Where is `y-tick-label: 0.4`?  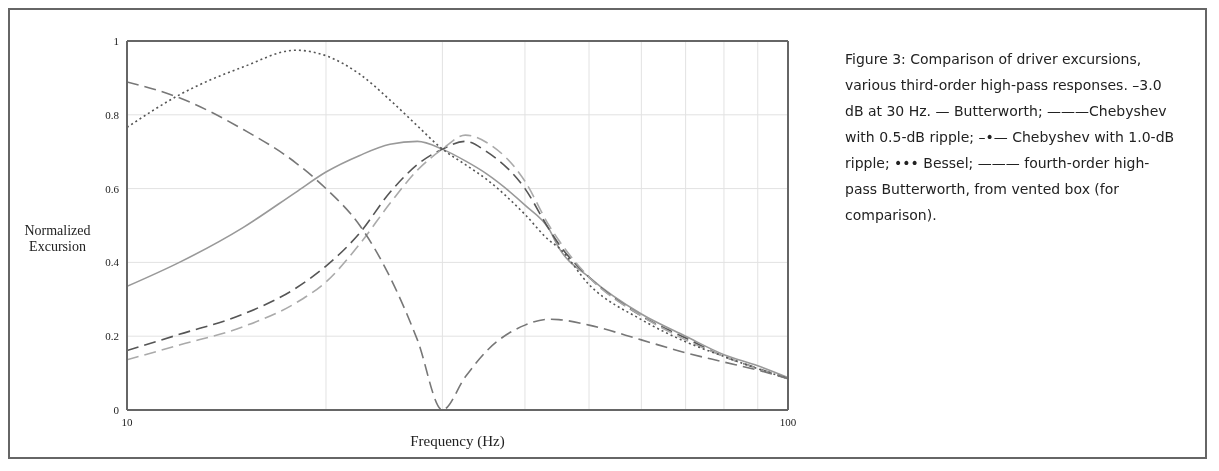
y-tick-label: 0.4 is located at coordinates (112, 262).